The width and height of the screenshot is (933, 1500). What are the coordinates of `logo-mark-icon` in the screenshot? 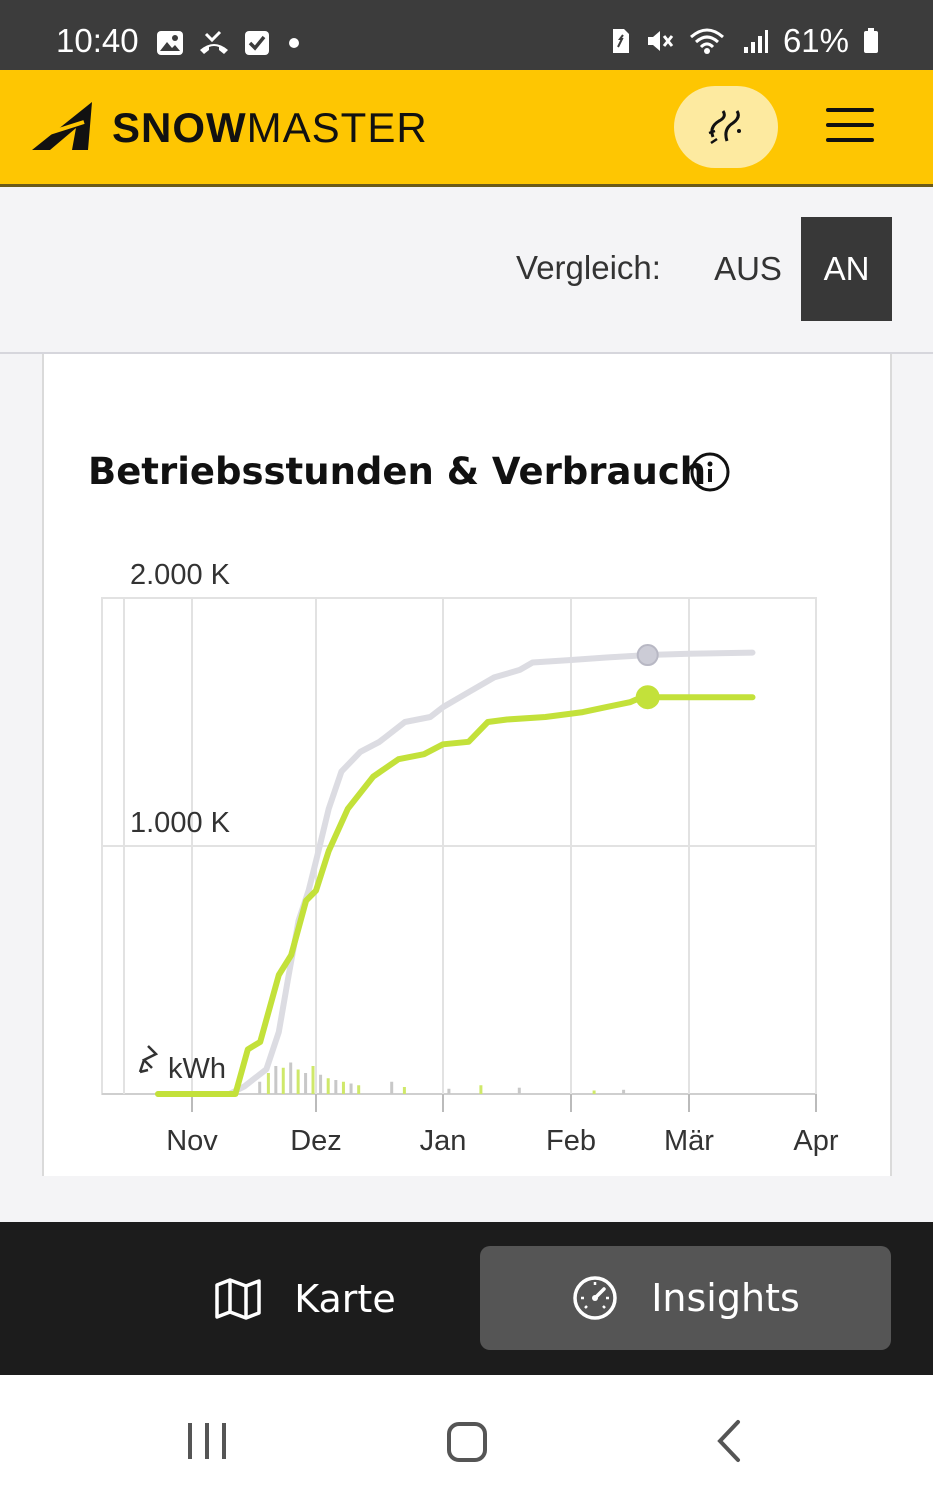 It's located at (62, 126).